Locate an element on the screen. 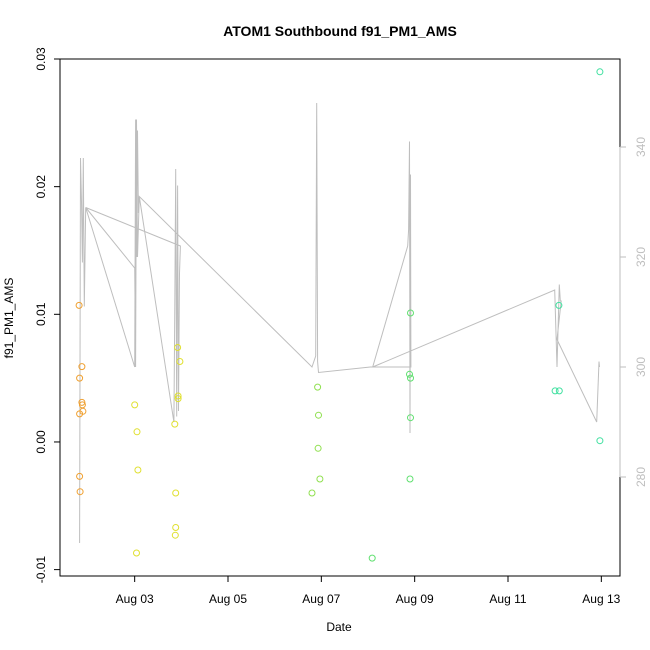  y2-tick-label: 280 is located at coordinates (641, 477).